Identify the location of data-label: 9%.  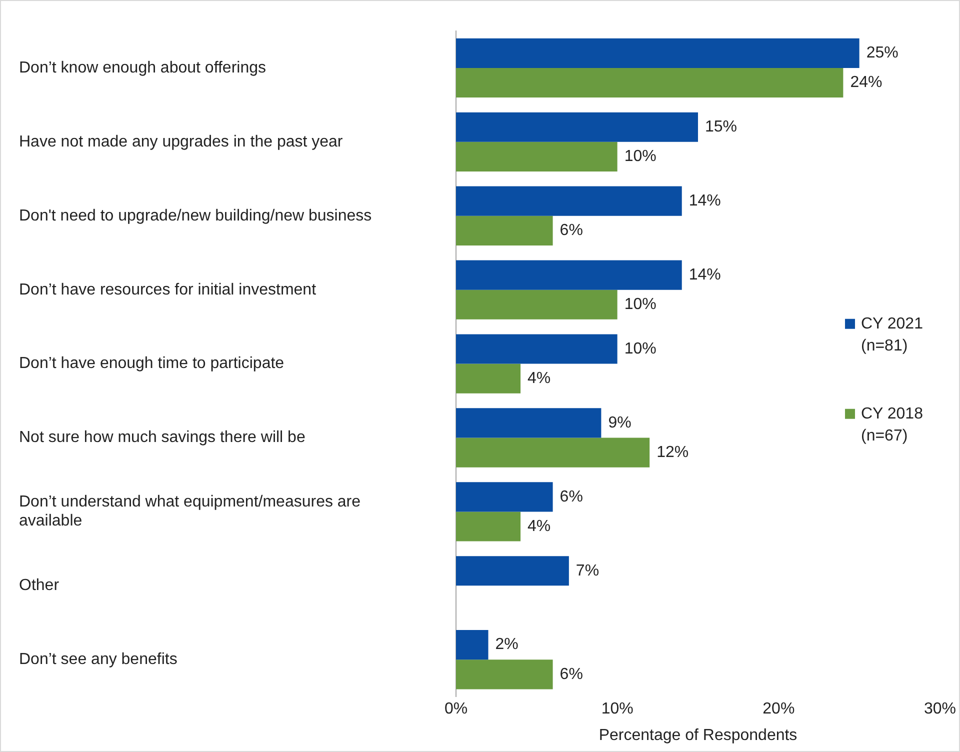
(620, 423).